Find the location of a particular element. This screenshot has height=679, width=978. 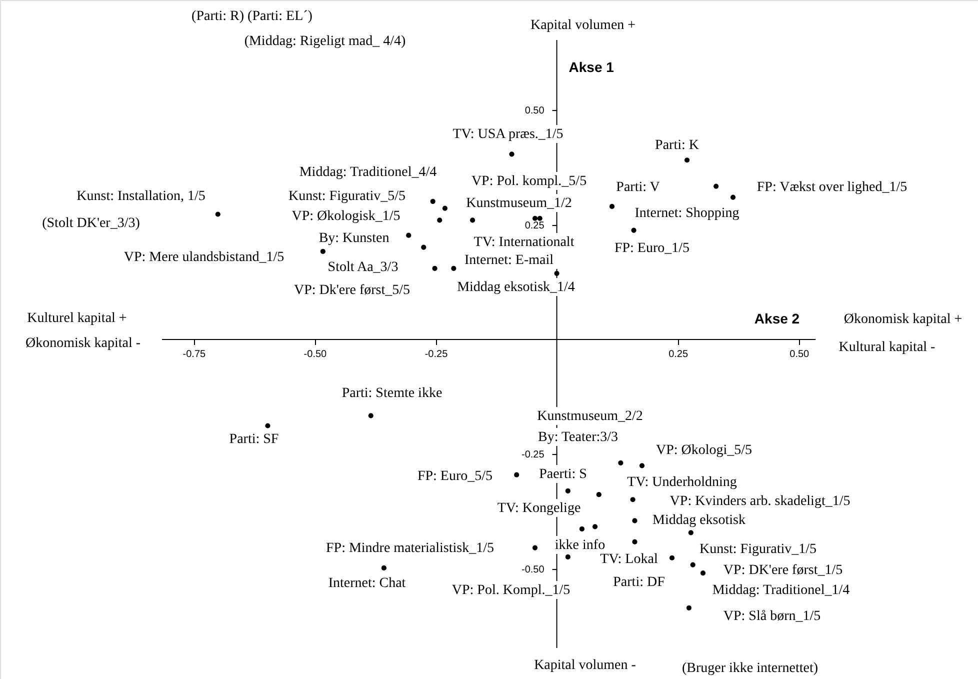

annotation: By: Kunsten is located at coordinates (354, 238).